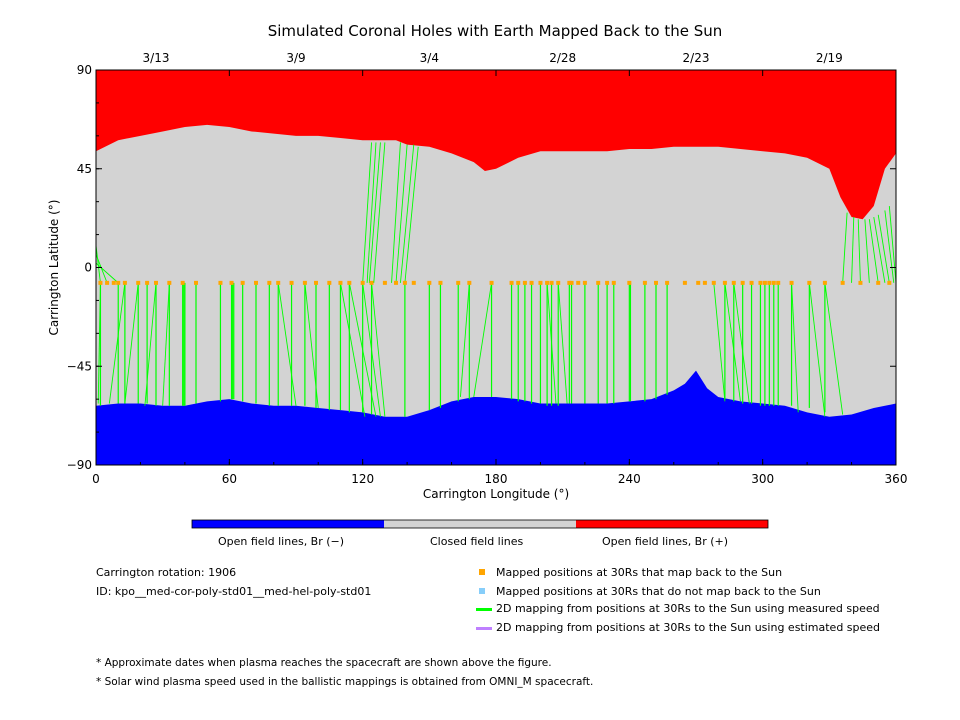  Describe the element at coordinates (482, 572) in the screenshot. I see `legend-mapped-swatch` at that location.